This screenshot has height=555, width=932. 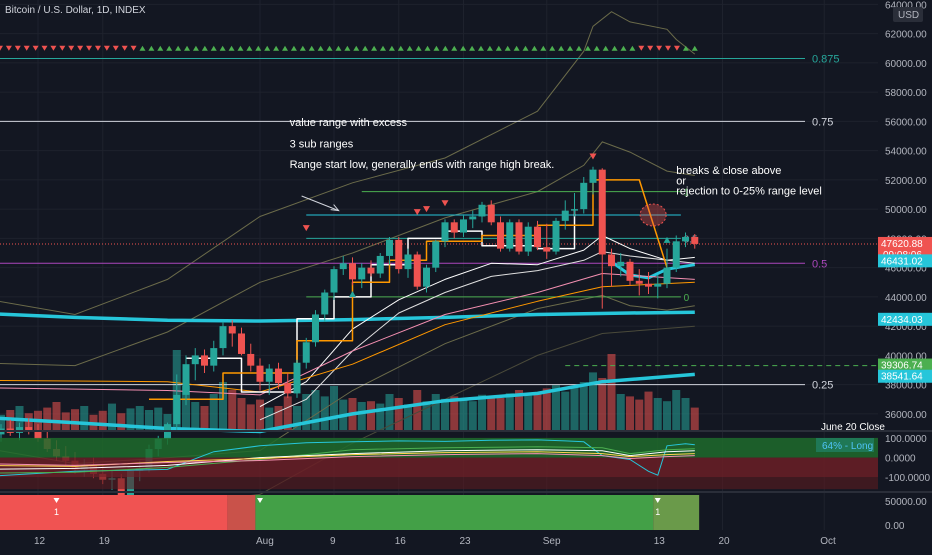 I want to click on price-label-value: 46431.02, so click(x=902, y=261).